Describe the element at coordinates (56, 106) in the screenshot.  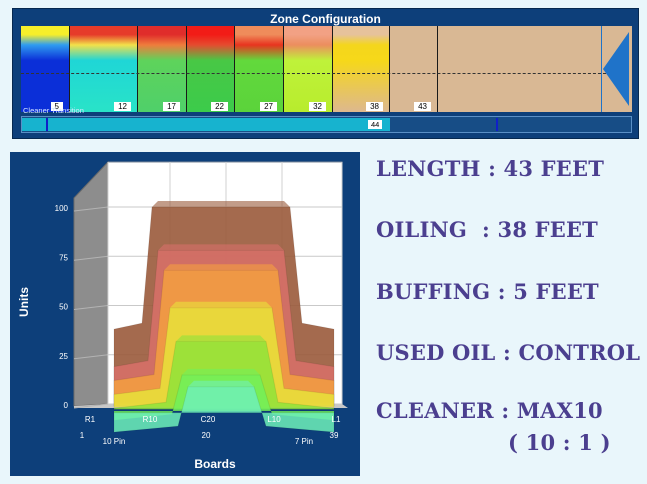
I see `zone-distance-label: 5` at that location.